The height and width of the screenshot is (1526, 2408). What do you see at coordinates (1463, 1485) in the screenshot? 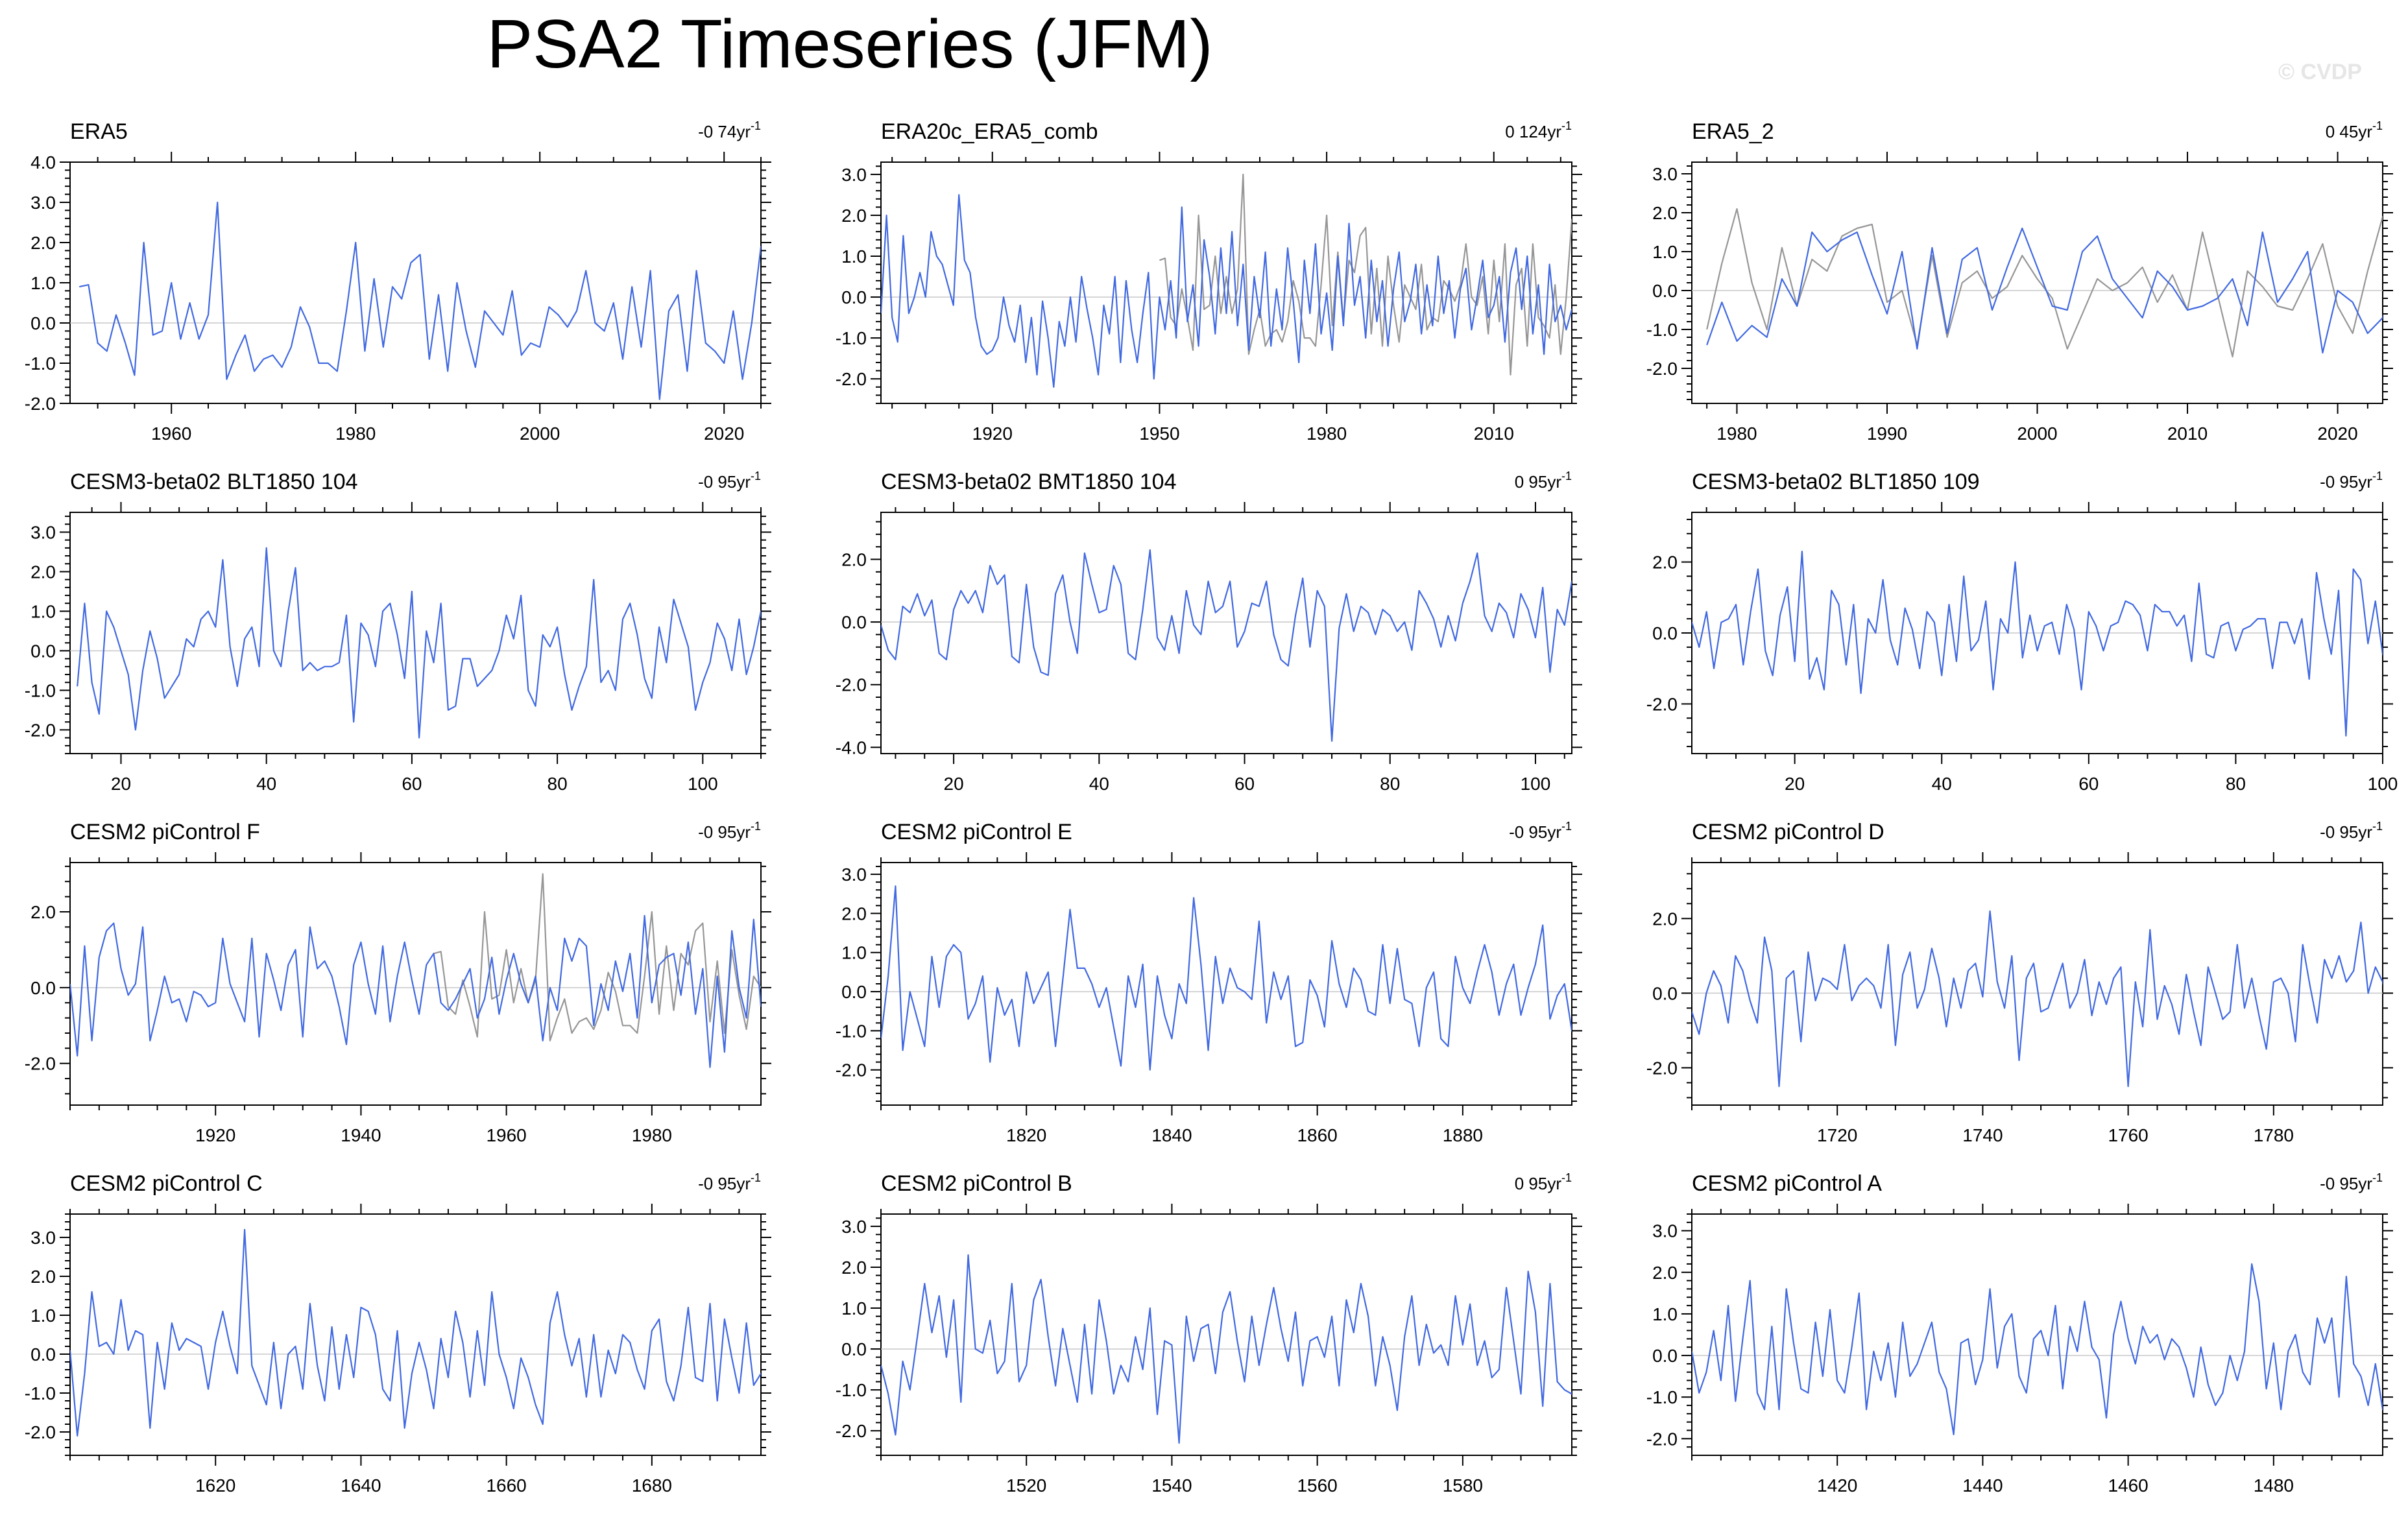
I see `x-tick-label: 1580` at bounding box center [1463, 1485].